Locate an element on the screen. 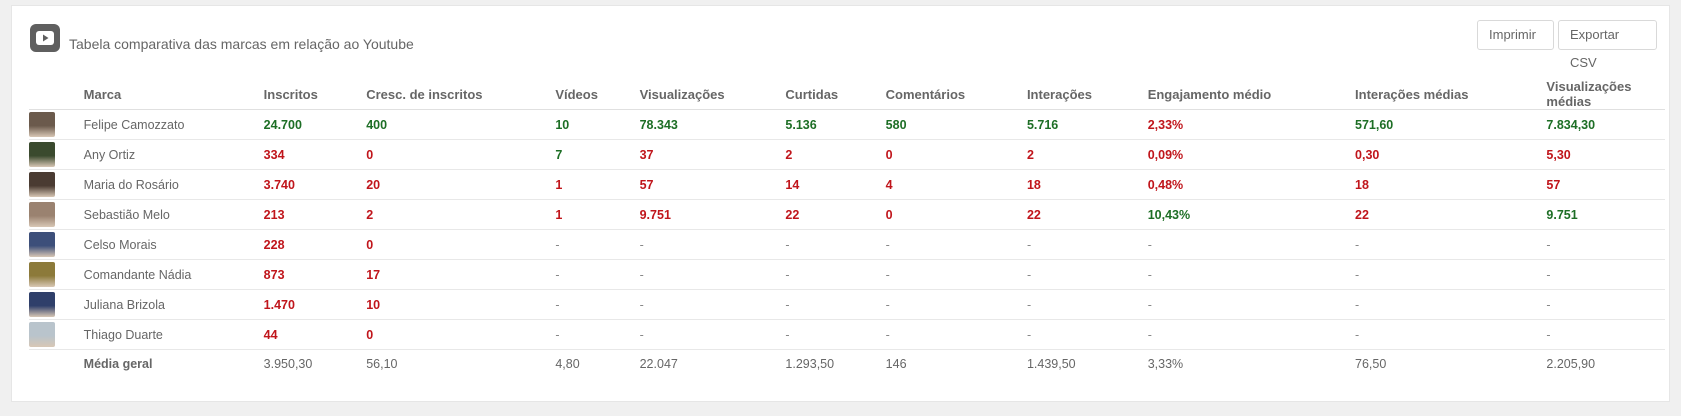  average-cell: 3,33% is located at coordinates (1165, 364).